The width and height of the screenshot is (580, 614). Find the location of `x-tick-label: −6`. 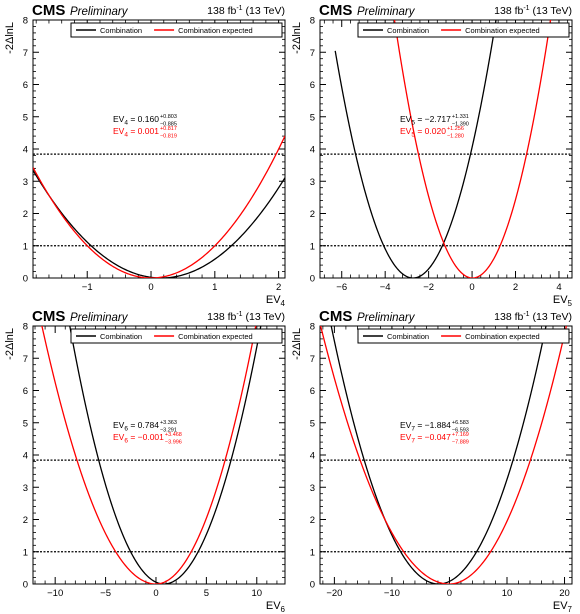

x-tick-label: −6 is located at coordinates (341, 287).